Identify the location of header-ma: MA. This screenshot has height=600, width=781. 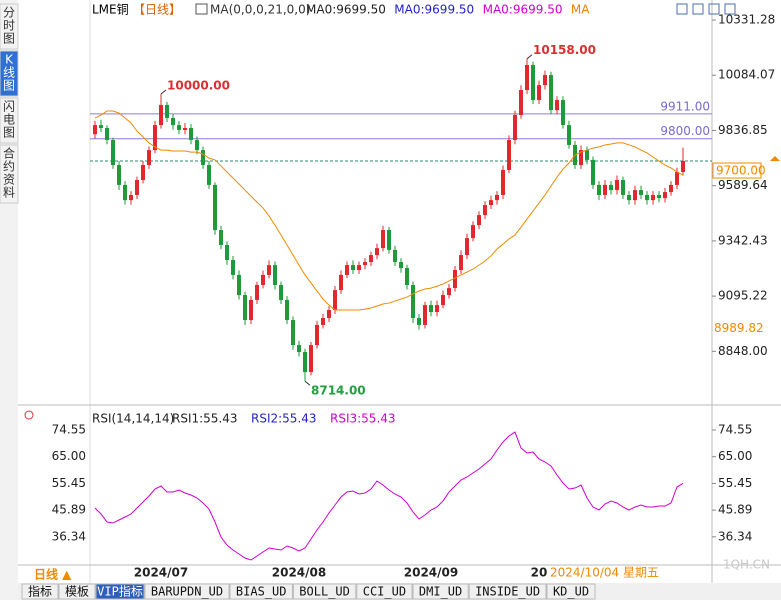
(580, 10).